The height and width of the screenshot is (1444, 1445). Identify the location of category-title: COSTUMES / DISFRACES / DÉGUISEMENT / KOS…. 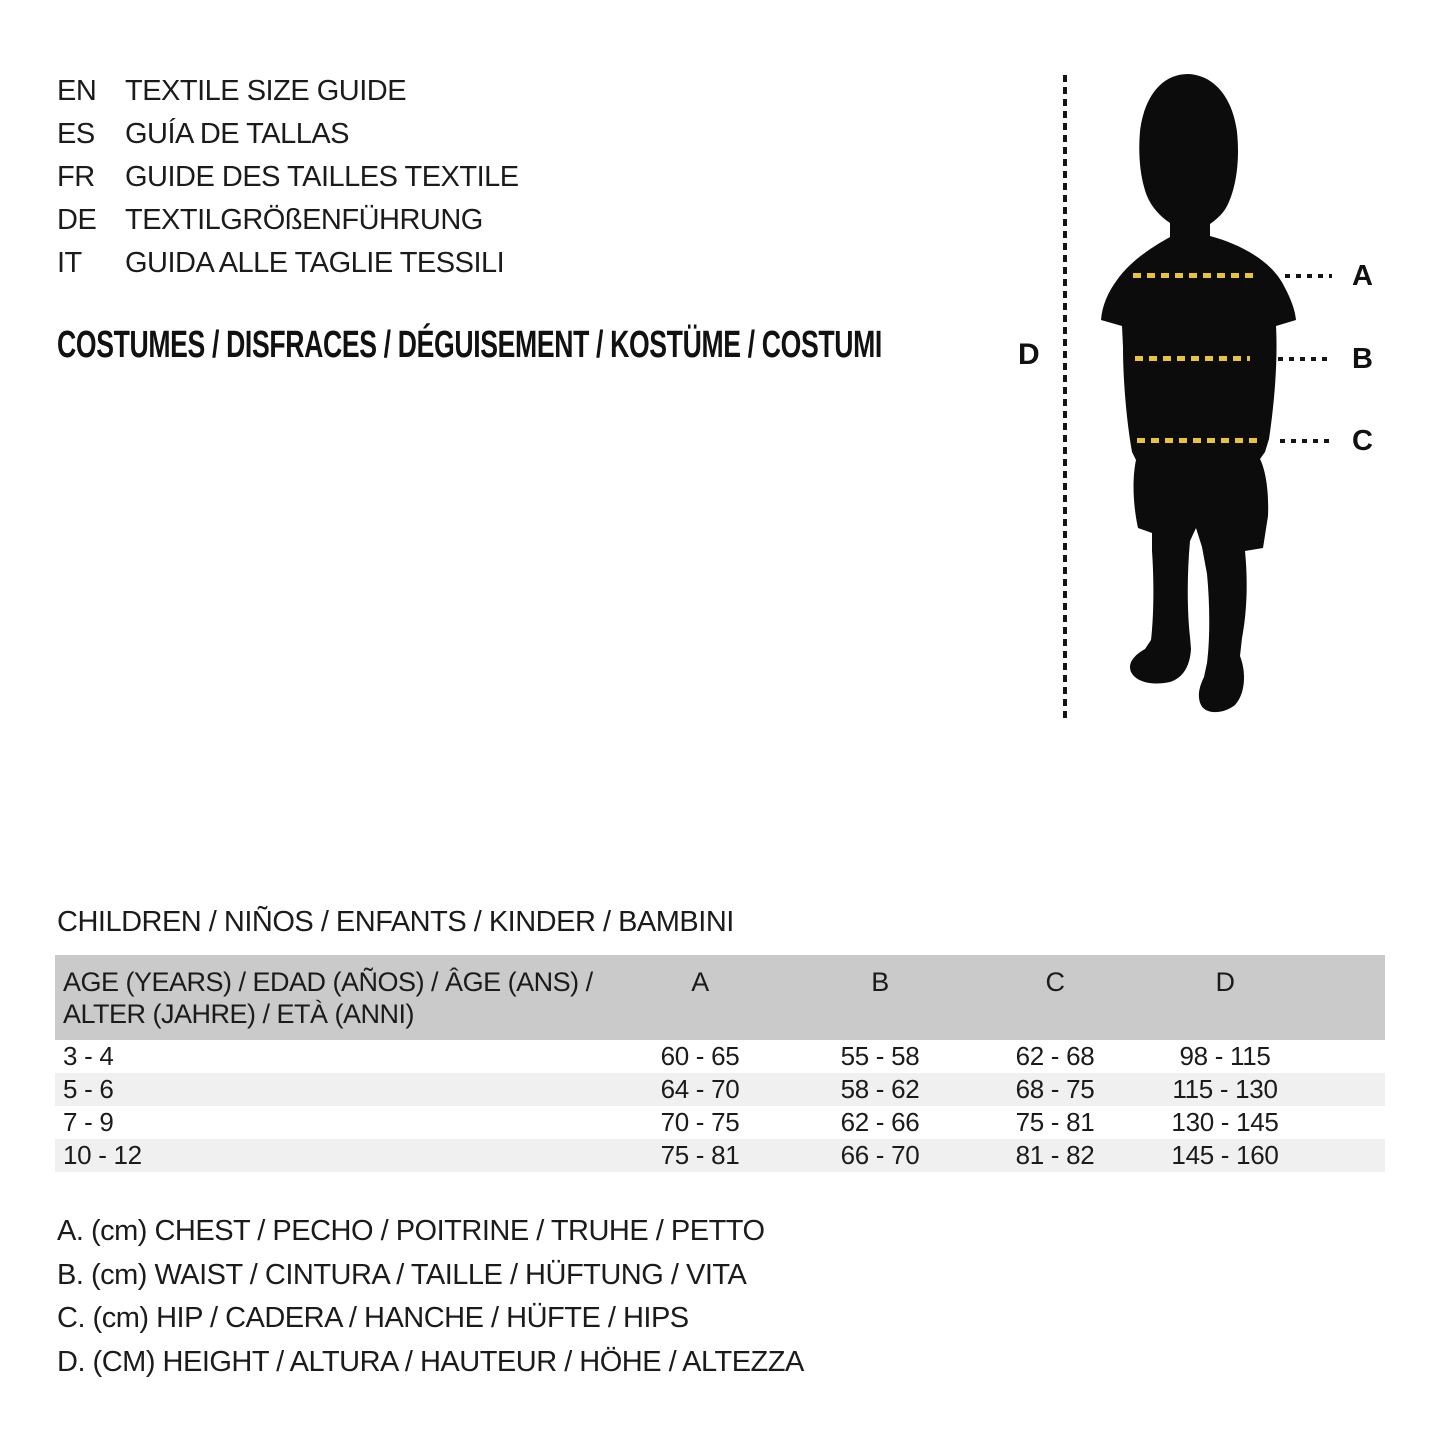
(469, 345).